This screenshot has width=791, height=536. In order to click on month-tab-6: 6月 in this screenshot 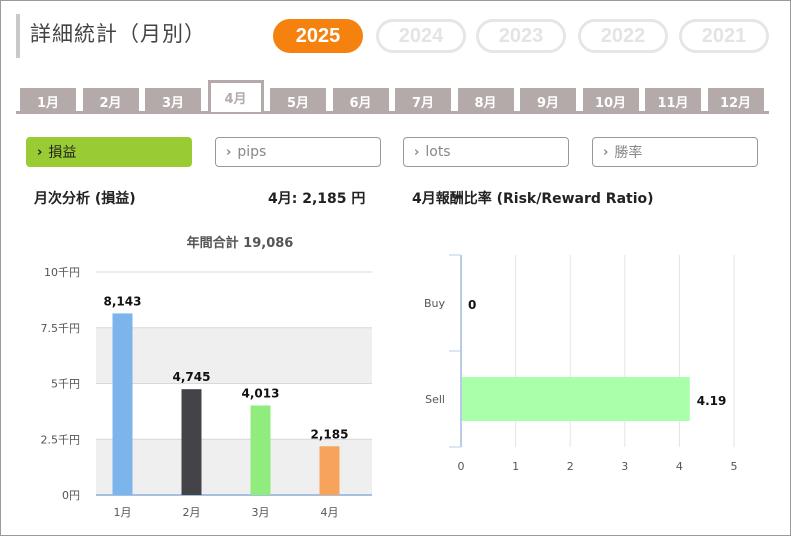, I will do `click(360, 101)`.